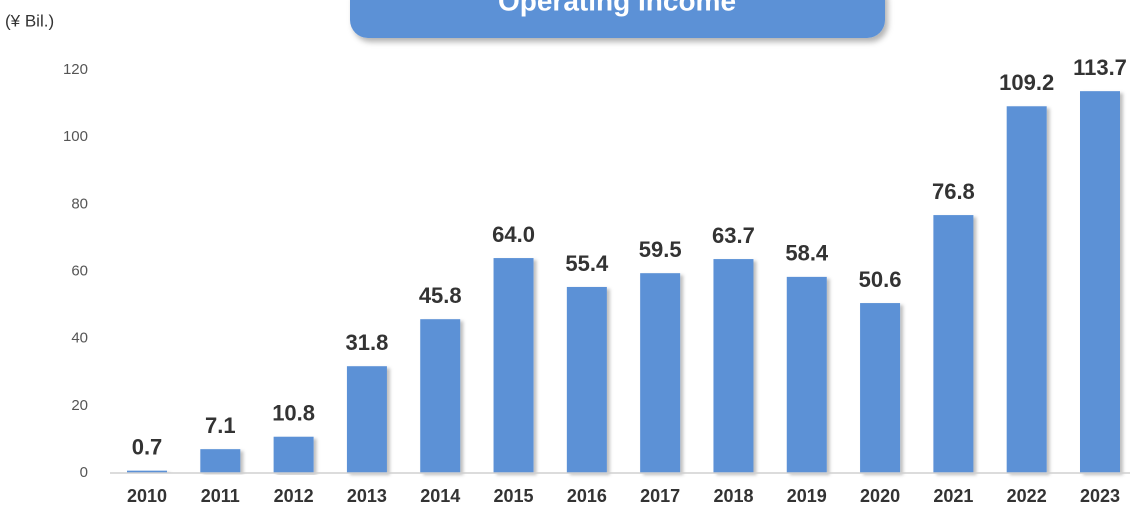 Image resolution: width=1136 pixels, height=510 pixels. Describe the element at coordinates (440, 496) in the screenshot. I see `x-tick-label: 2014` at that location.